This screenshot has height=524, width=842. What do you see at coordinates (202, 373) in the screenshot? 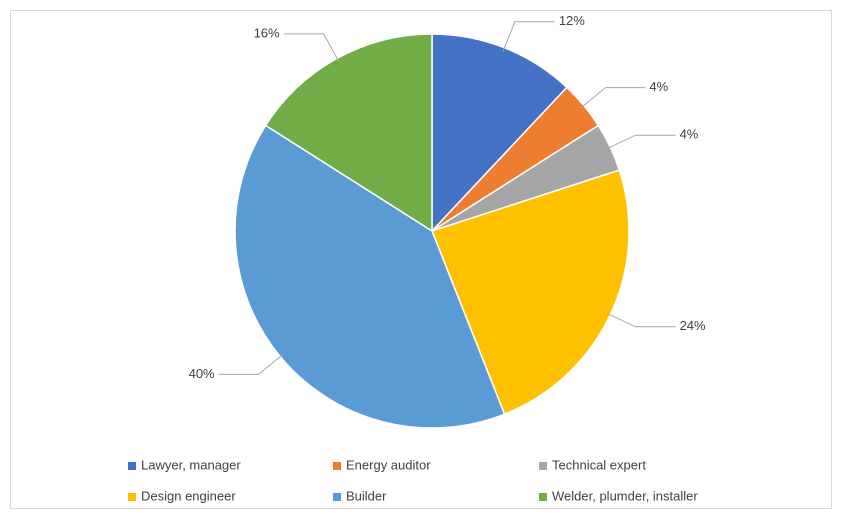
I see `data-label: 40%` at bounding box center [202, 373].